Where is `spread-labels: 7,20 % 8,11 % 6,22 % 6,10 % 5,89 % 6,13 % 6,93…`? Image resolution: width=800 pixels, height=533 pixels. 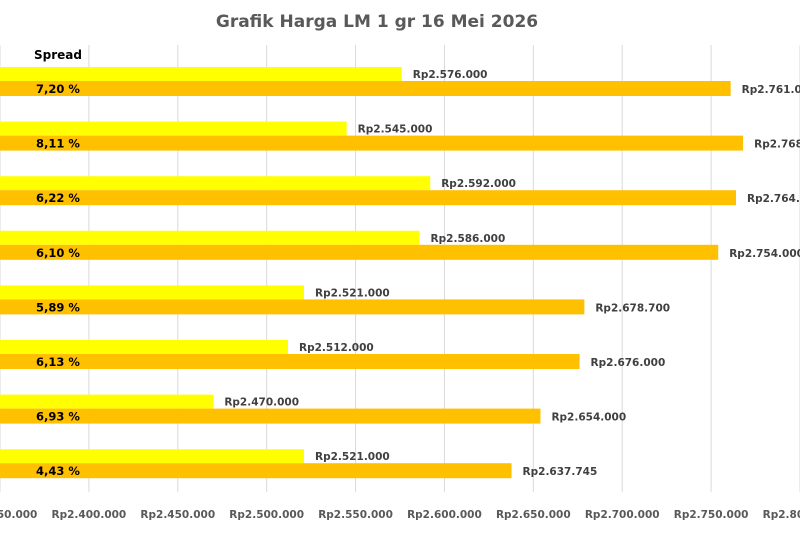
spread-labels: 7,20 % 8,11 % 6,22 % 6,10 % 5,89 % 6,13 % 6,93… is located at coordinates (58, 280).